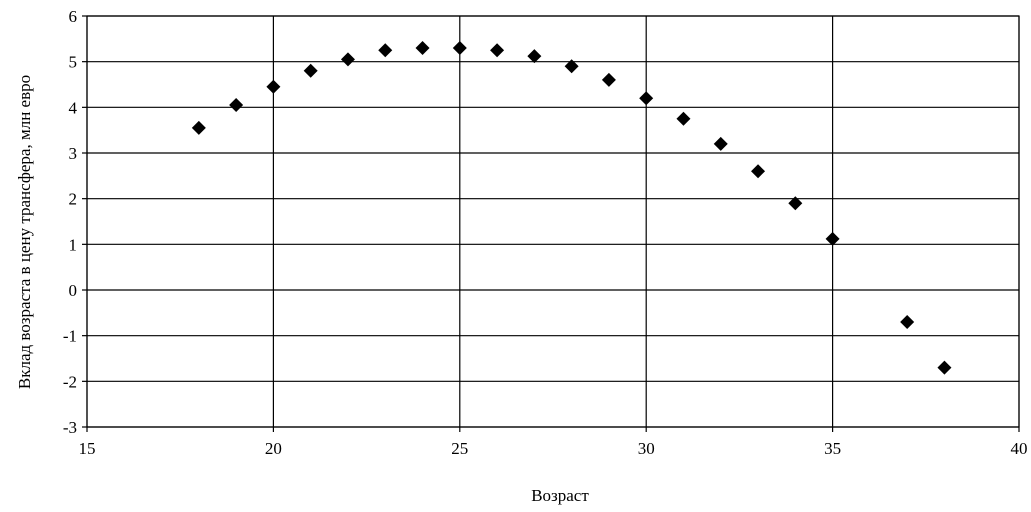 The image size is (1031, 512). What do you see at coordinates (73, 153) in the screenshot?
I see `y-tick-label: 3` at bounding box center [73, 153].